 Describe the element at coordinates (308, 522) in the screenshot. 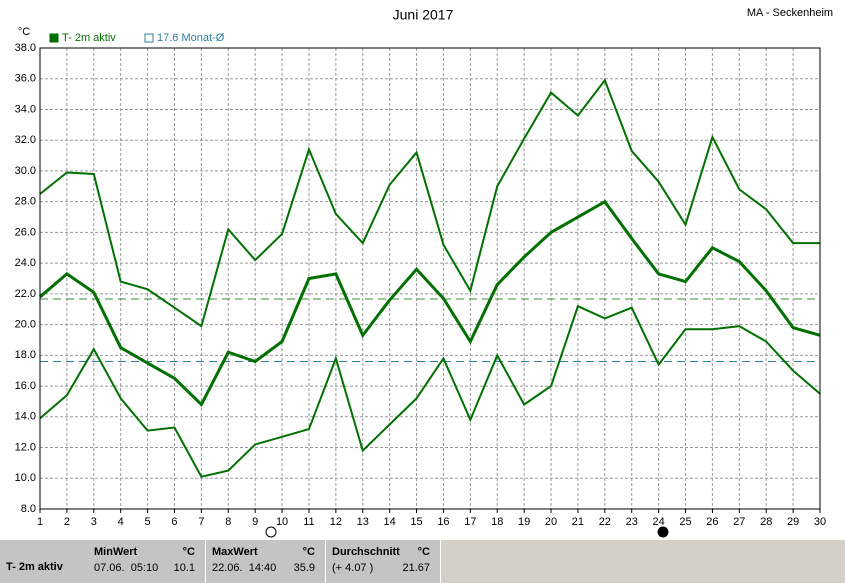

I see `x-tick-label: 11` at that location.